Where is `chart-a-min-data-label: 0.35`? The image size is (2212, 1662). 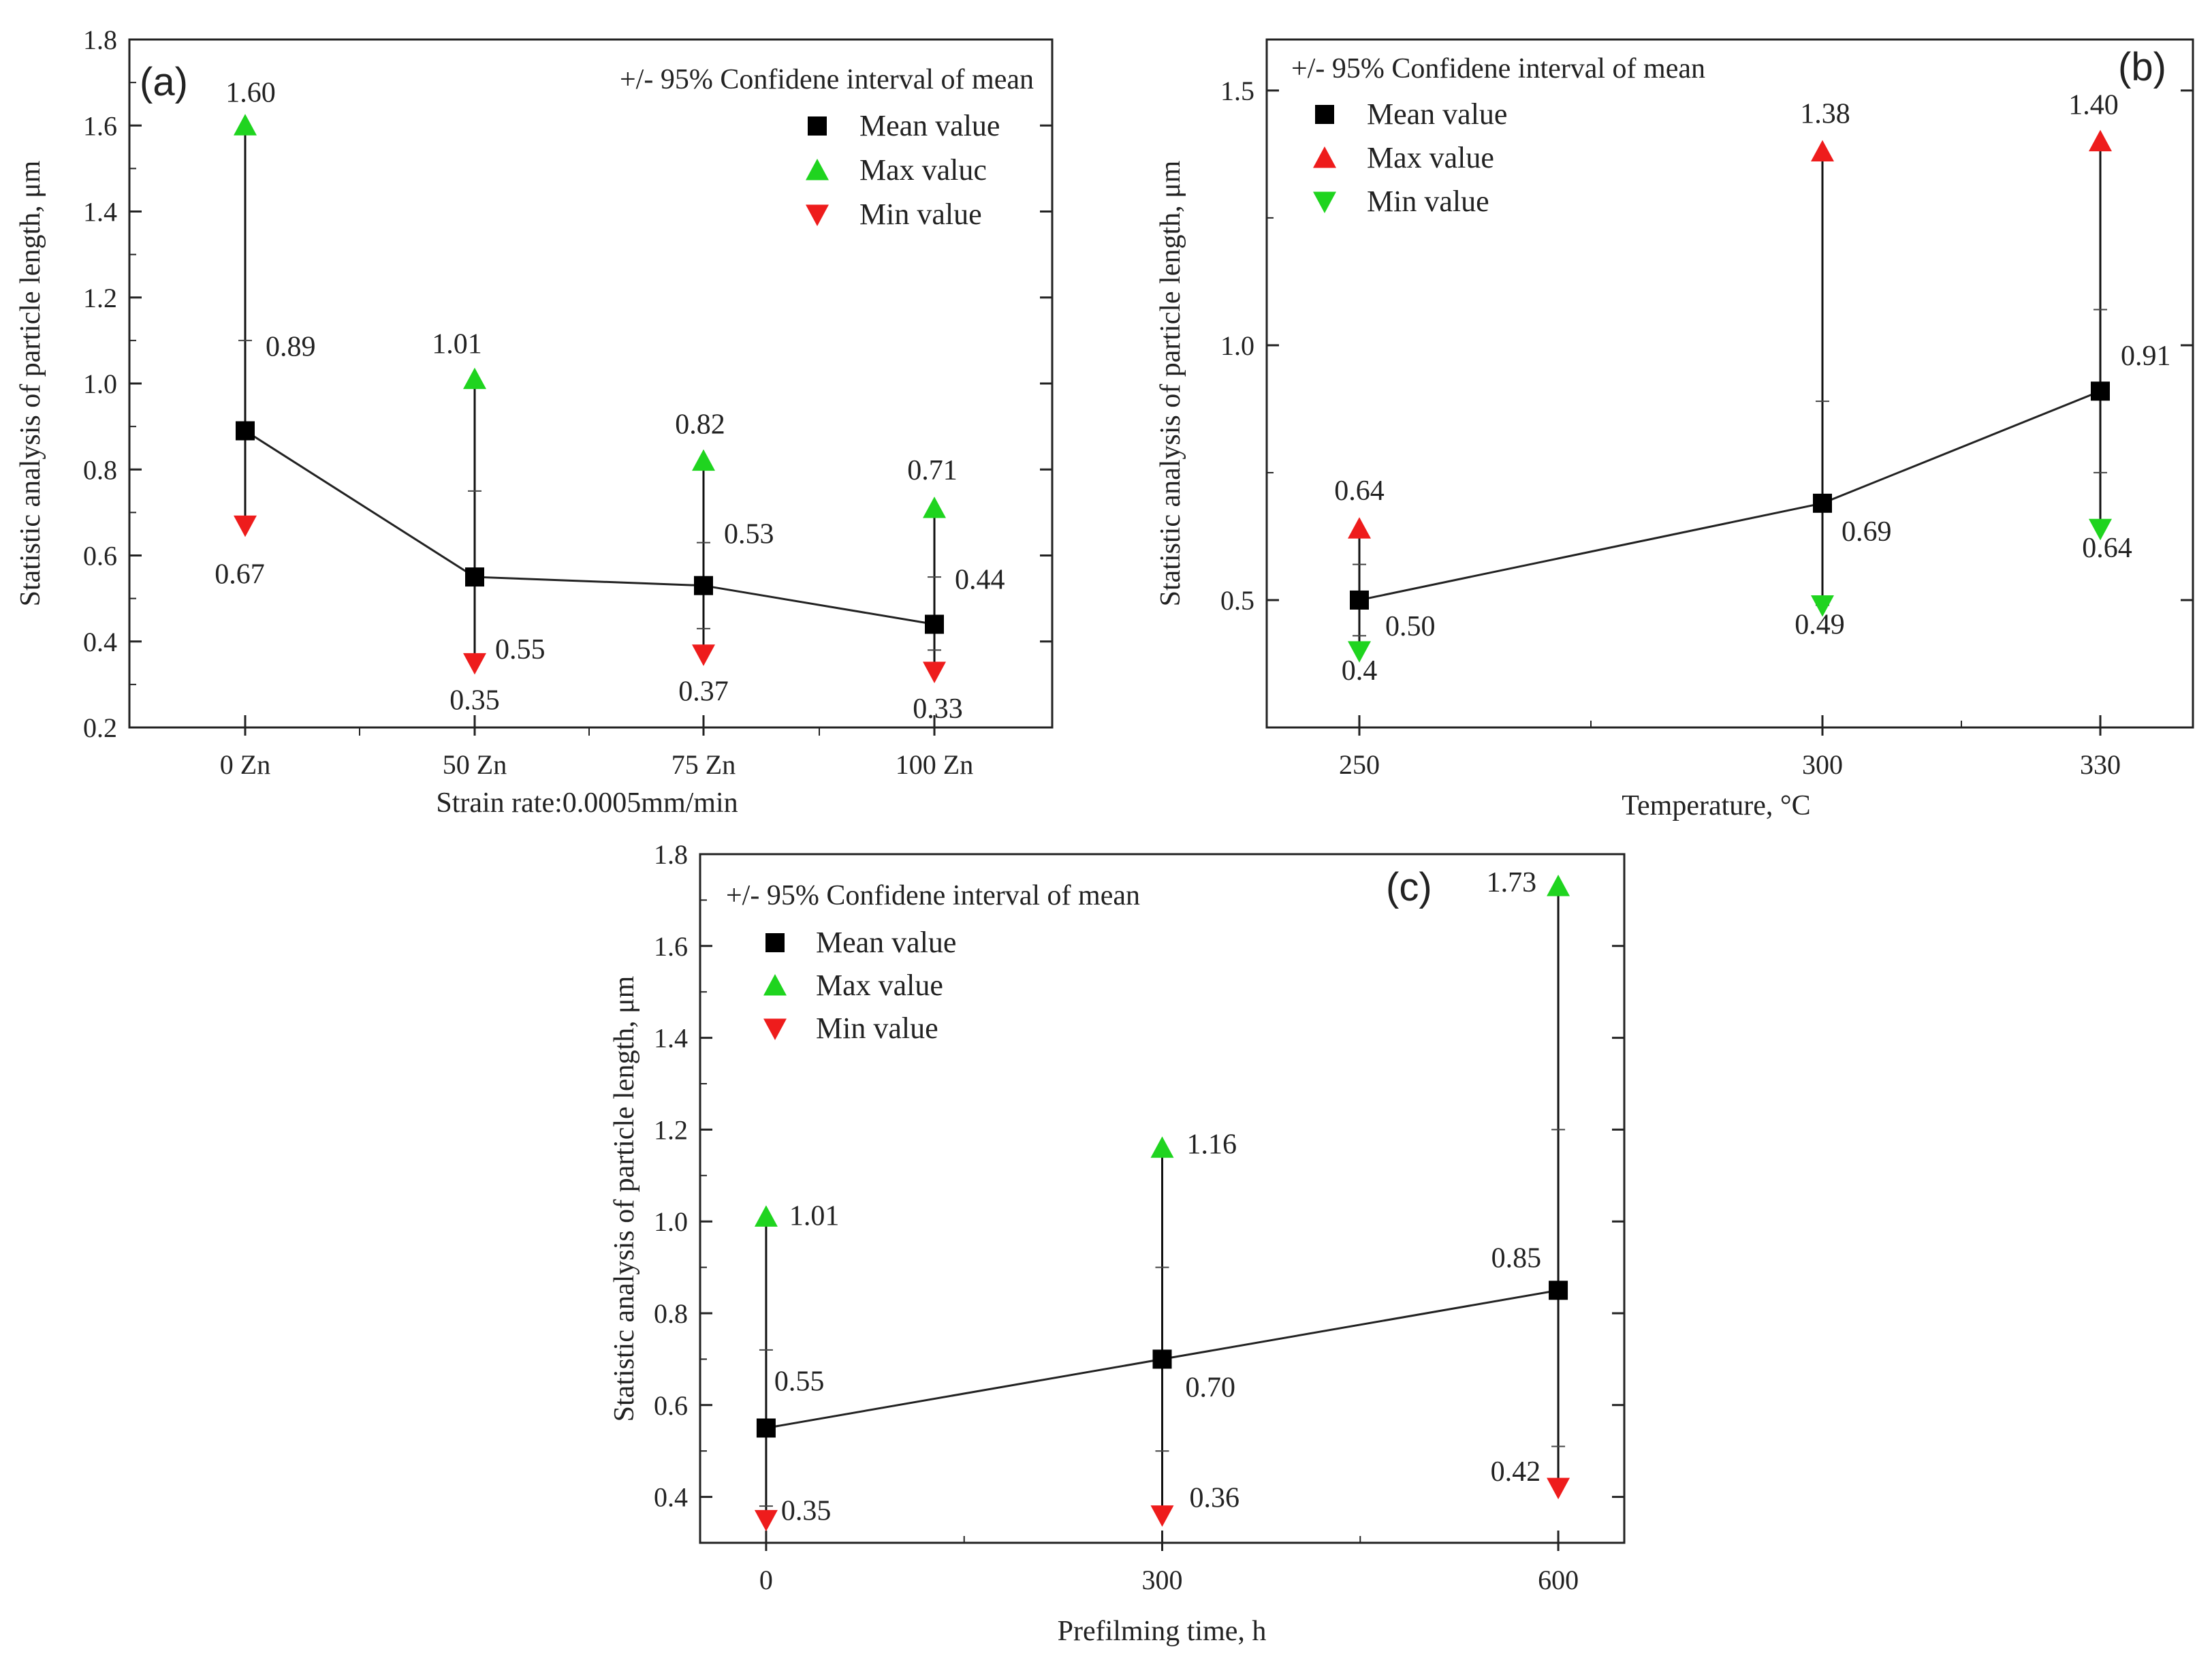
chart-a-min-data-label: 0.35 is located at coordinates (474, 700).